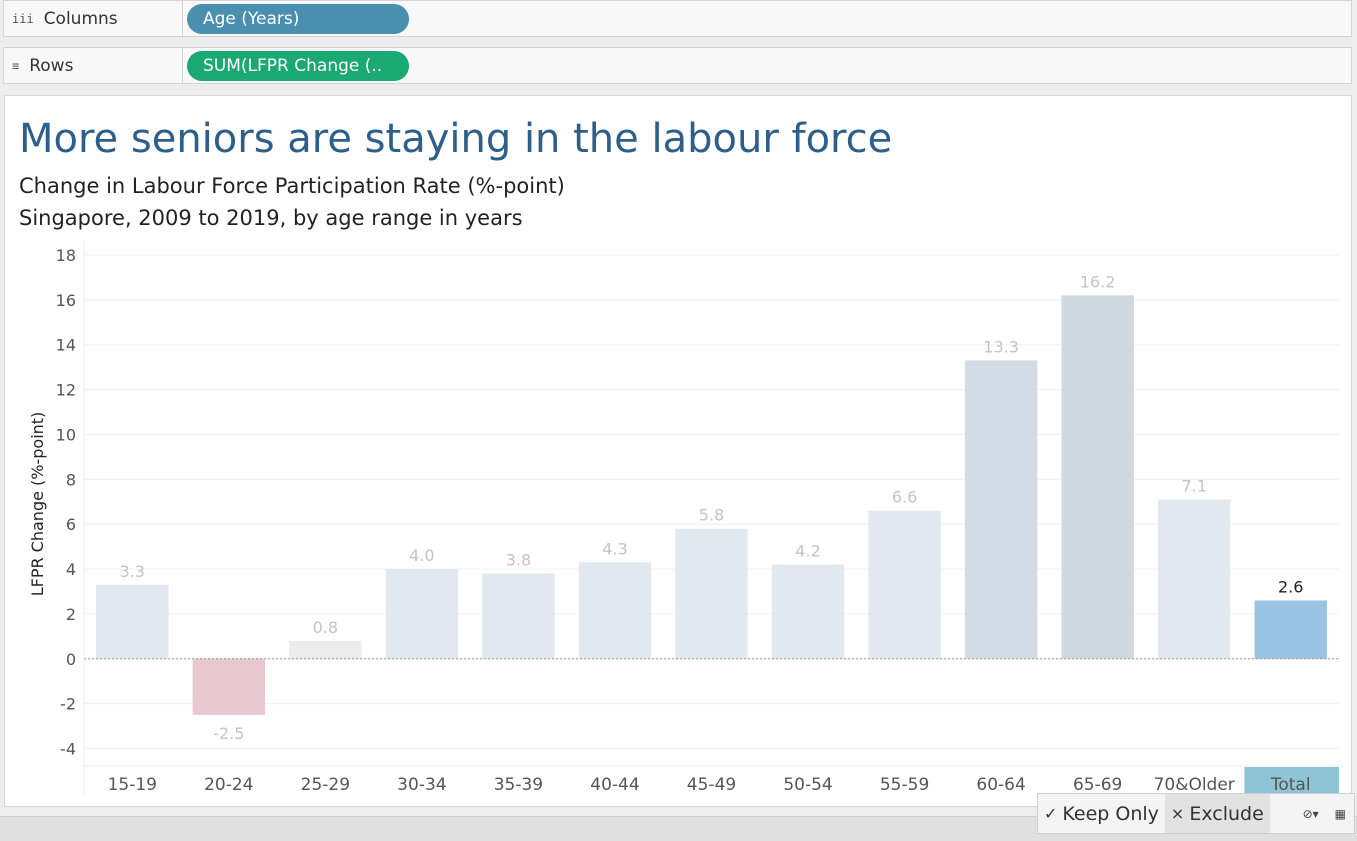  What do you see at coordinates (1000, 785) in the screenshot?
I see `x-tick-label: 60-64` at bounding box center [1000, 785].